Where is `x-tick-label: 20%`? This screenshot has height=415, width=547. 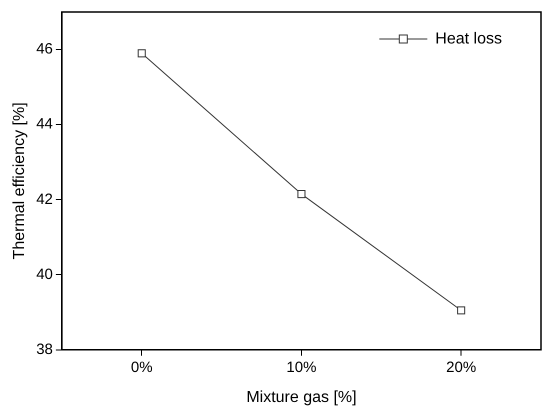 x-tick-label: 20% is located at coordinates (461, 367).